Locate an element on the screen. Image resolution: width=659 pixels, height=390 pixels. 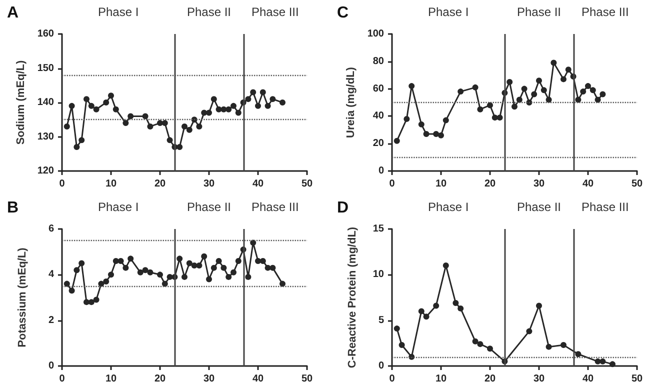
y-tick-label: 0 is located at coordinates (51, 366).